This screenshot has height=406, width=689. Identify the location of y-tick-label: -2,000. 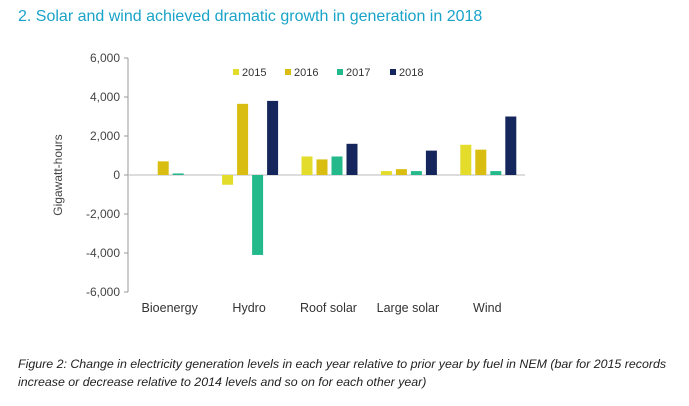
(103, 214).